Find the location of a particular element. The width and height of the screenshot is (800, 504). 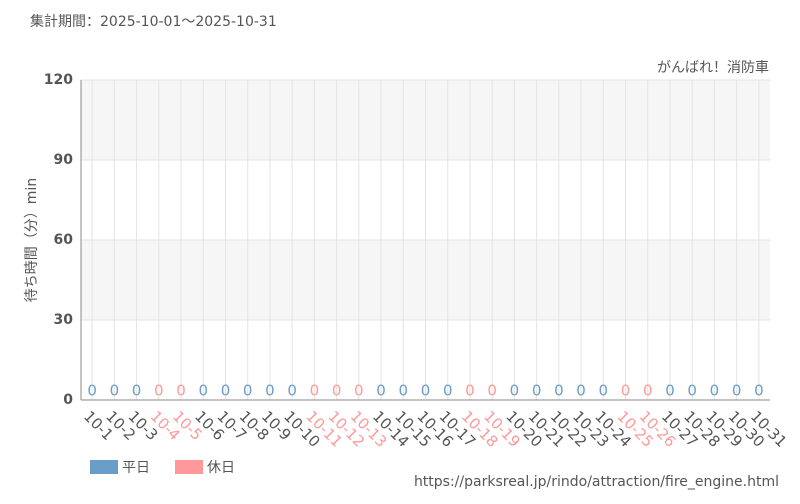

y-axis-label: 待ち時間（分）min is located at coordinates (32, 240).